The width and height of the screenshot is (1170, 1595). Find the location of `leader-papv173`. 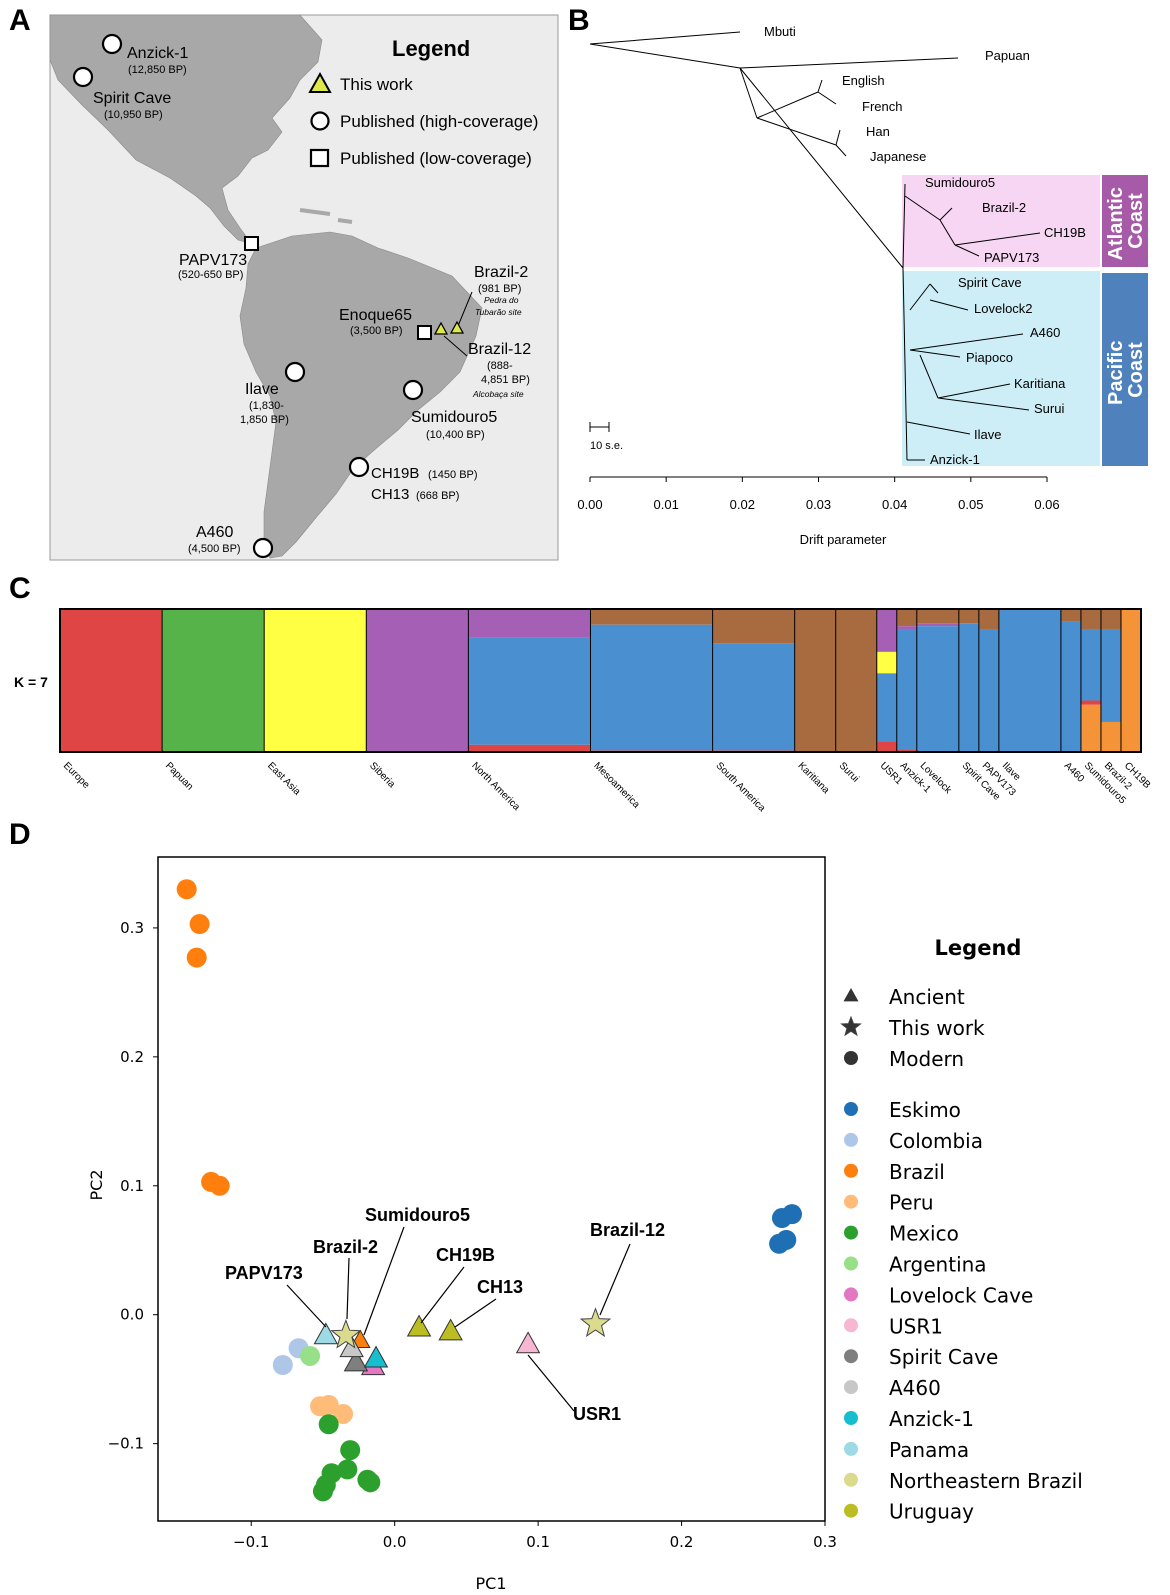

leader-papv173 is located at coordinates (306, 1306).